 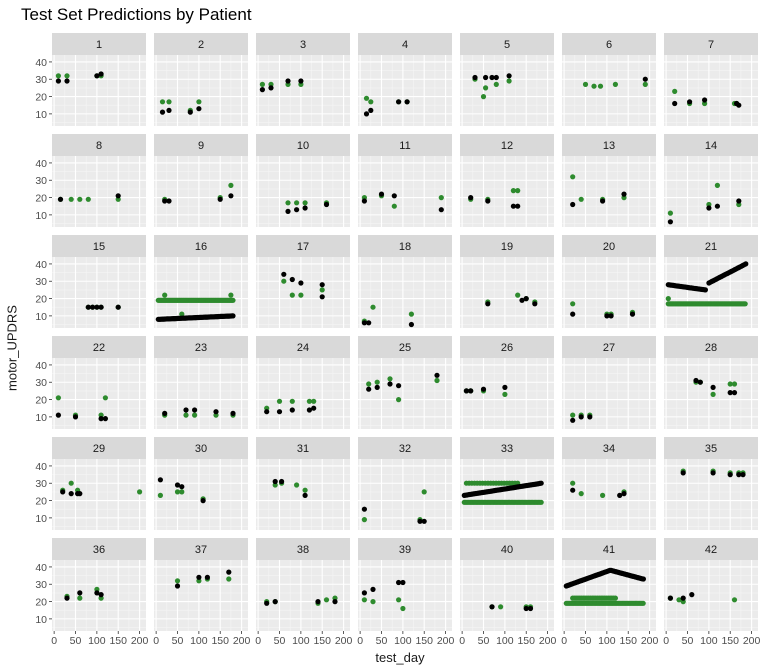 I want to click on facet-strip-label: 24, so click(x=303, y=348).